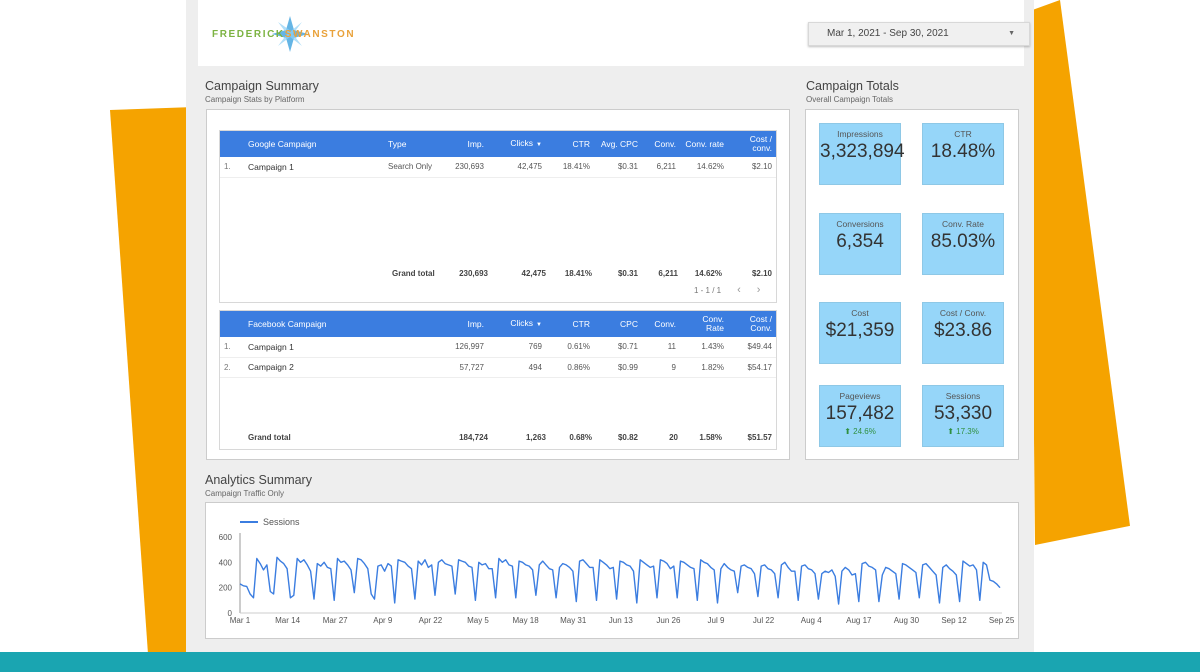  What do you see at coordinates (716, 620) in the screenshot?
I see `x-tick-label: Jul 9` at bounding box center [716, 620].